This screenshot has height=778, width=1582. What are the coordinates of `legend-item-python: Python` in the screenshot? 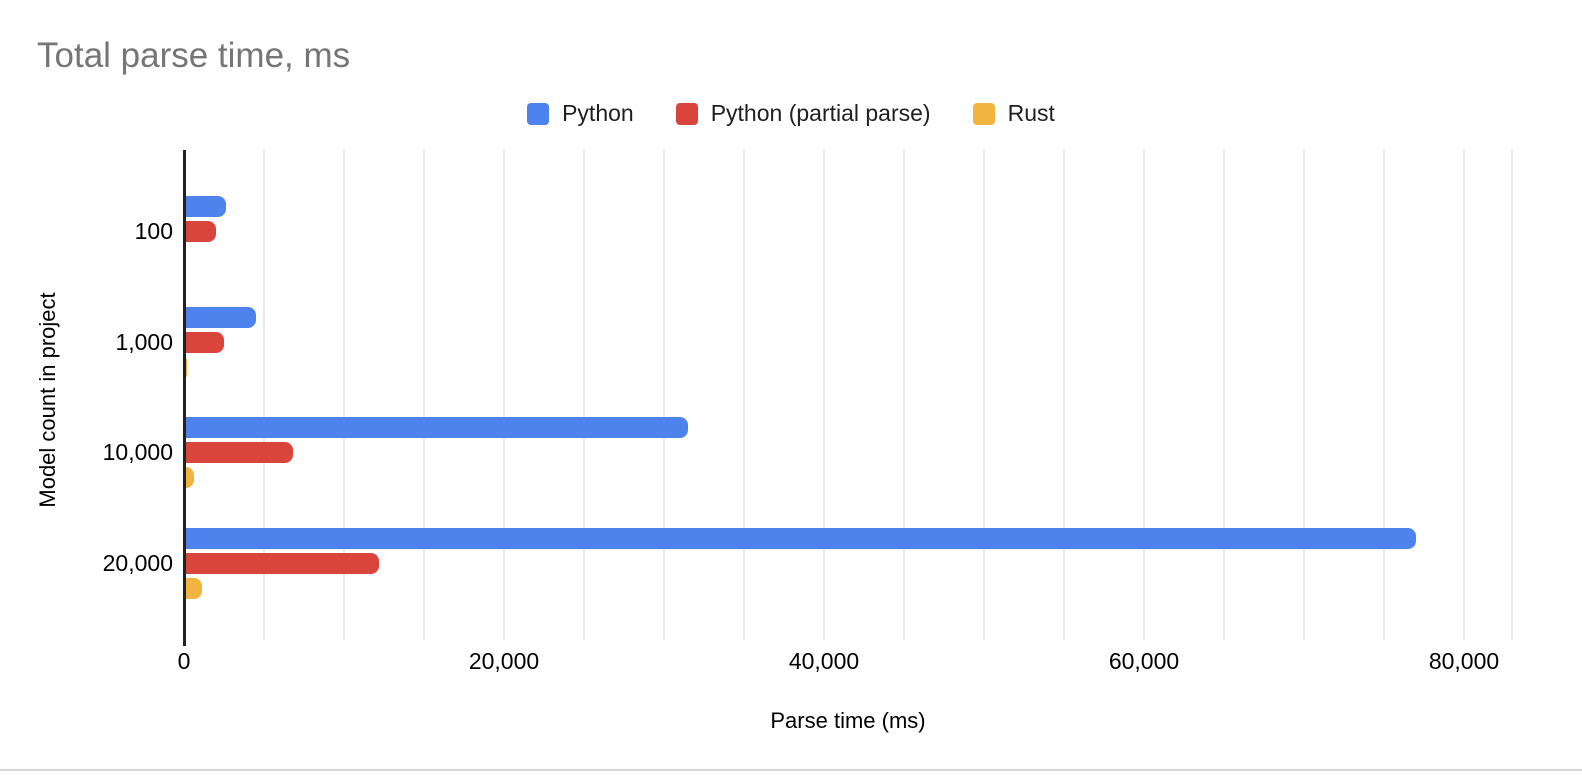 It's located at (580, 113).